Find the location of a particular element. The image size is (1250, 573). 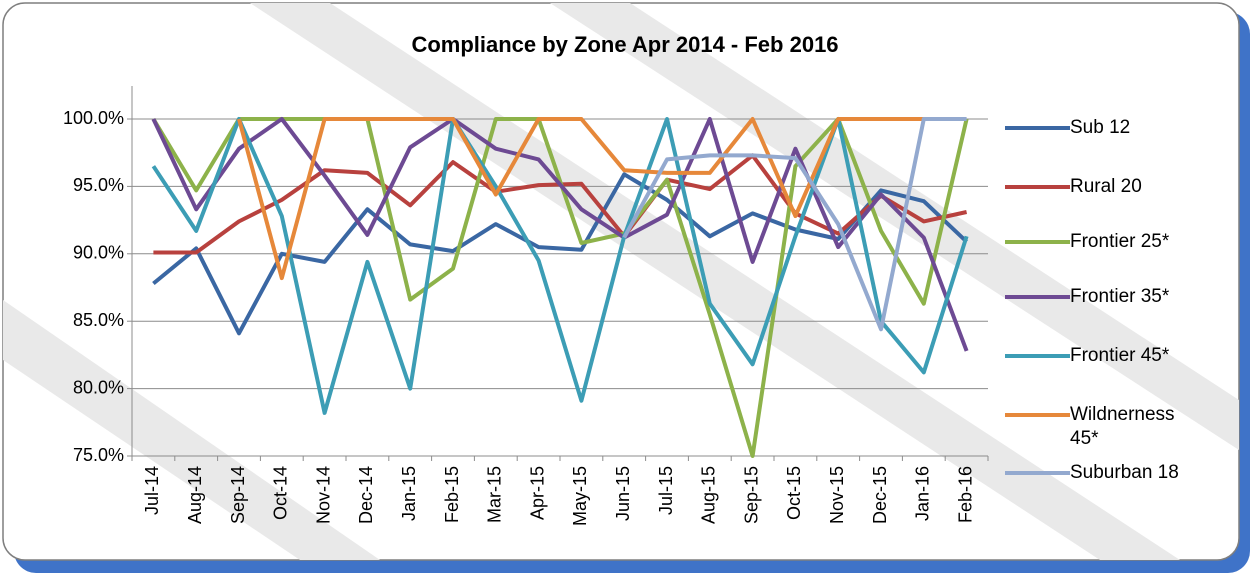

x-tick-label: Aug-15 is located at coordinates (709, 495).